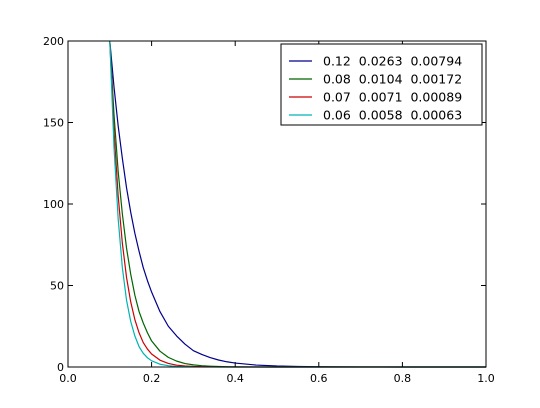 The height and width of the screenshot is (408, 540). I want to click on legend-label-2: 0.08 0.0104 0.00172, so click(392, 79).